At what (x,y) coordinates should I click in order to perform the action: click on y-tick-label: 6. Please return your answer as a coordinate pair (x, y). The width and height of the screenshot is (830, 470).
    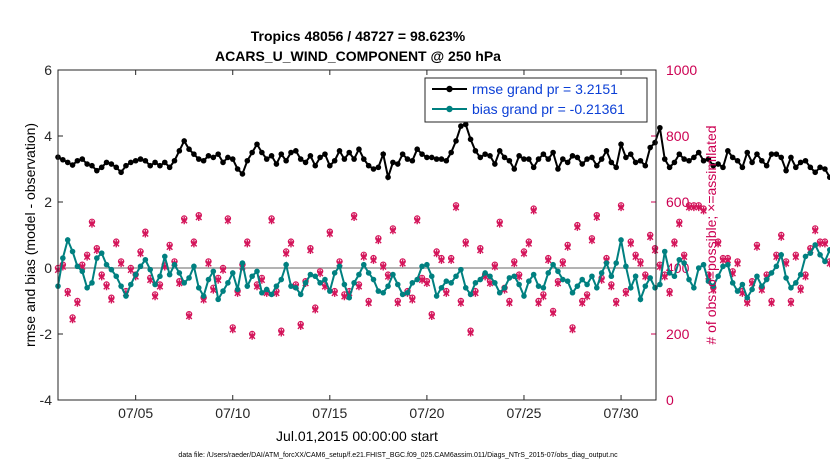
    Looking at the image, I should click on (48, 70).